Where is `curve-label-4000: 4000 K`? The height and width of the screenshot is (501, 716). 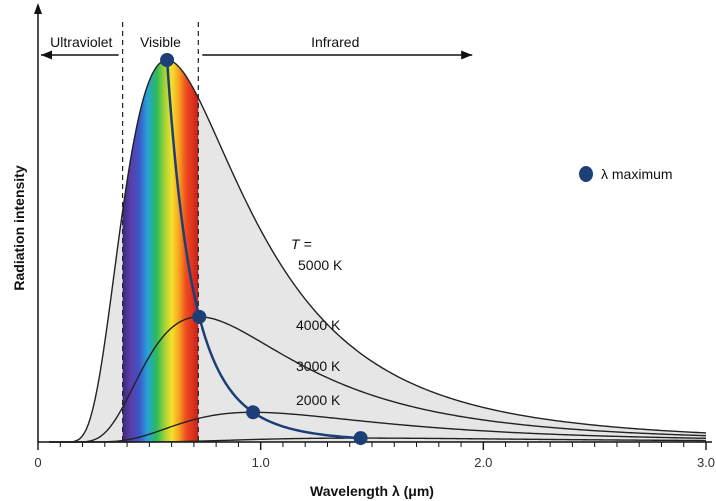 curve-label-4000: 4000 K is located at coordinates (318, 325).